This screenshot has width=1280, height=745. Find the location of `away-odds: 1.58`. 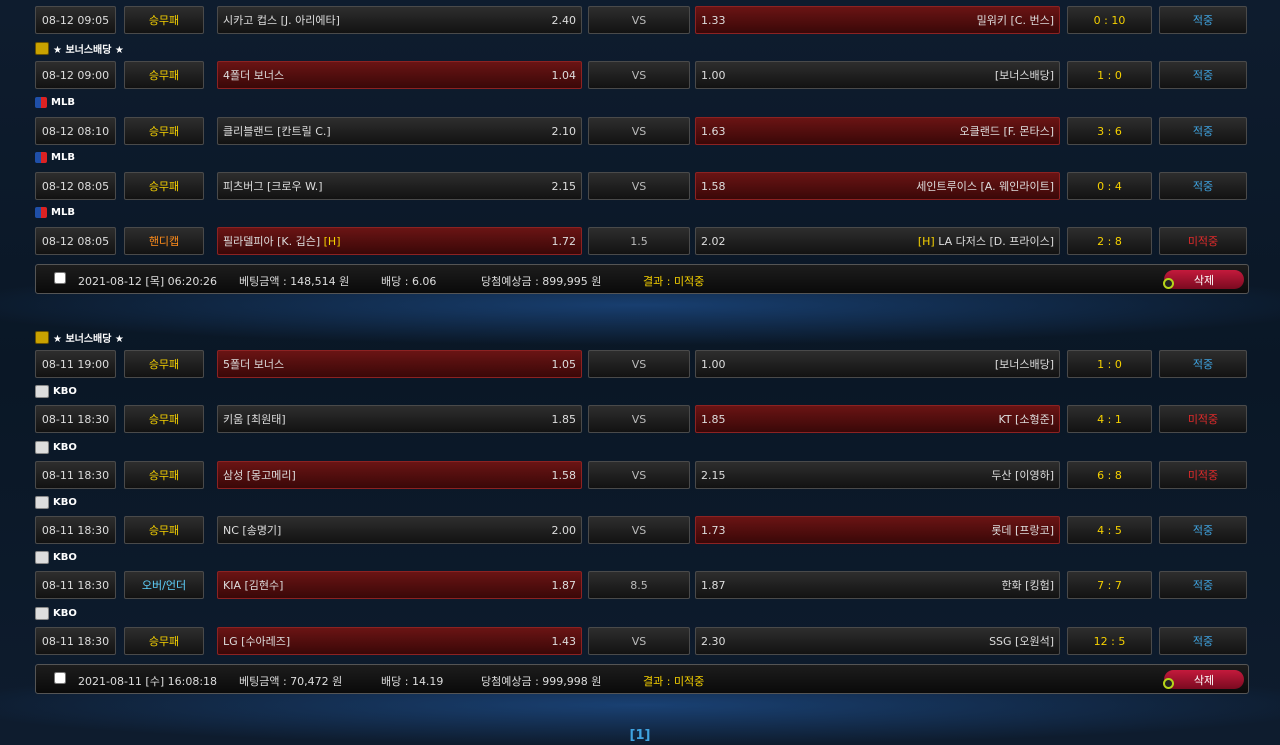

away-odds: 1.58 is located at coordinates (713, 186).